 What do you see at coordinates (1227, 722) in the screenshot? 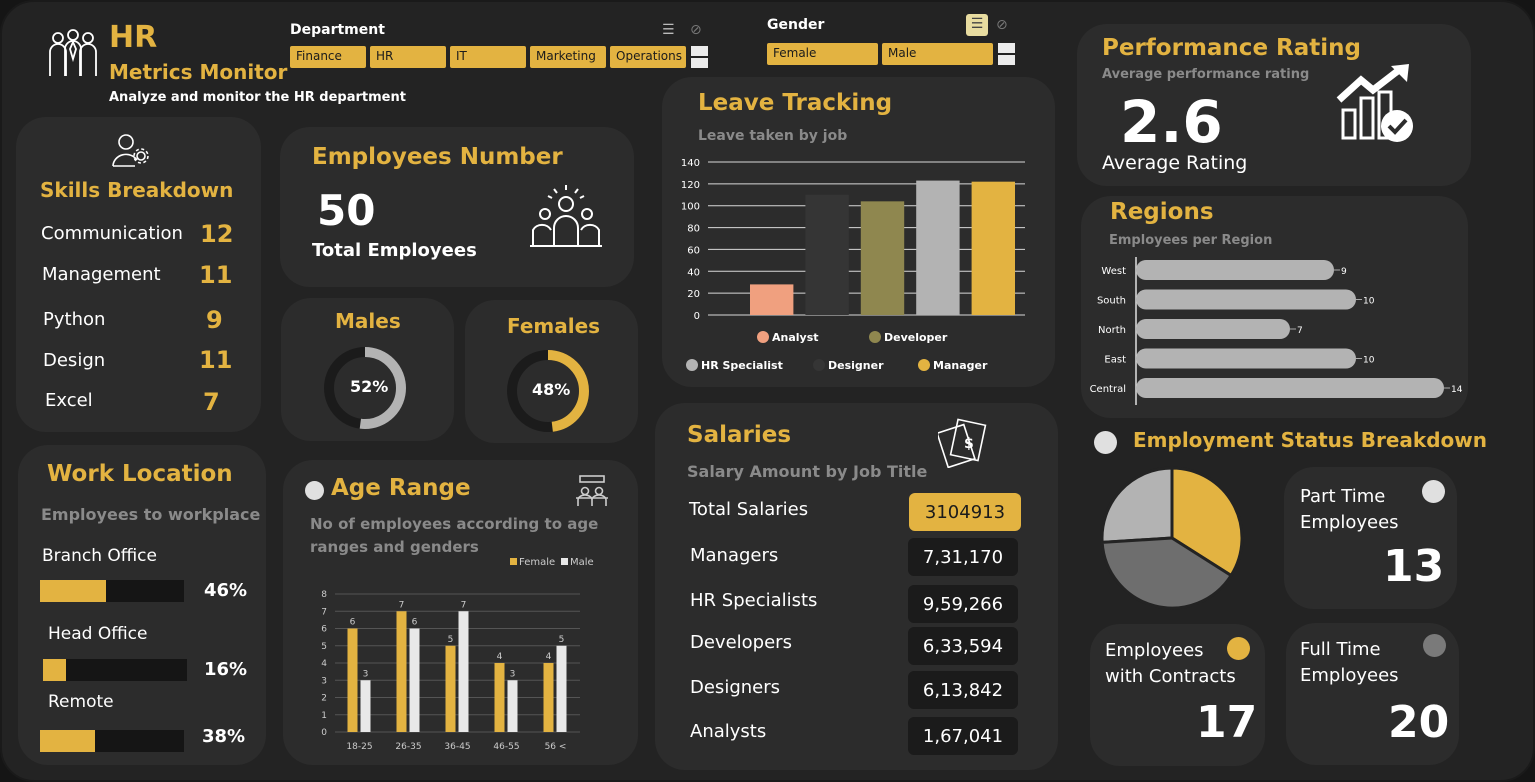
I see `contracts-value: 17` at bounding box center [1227, 722].